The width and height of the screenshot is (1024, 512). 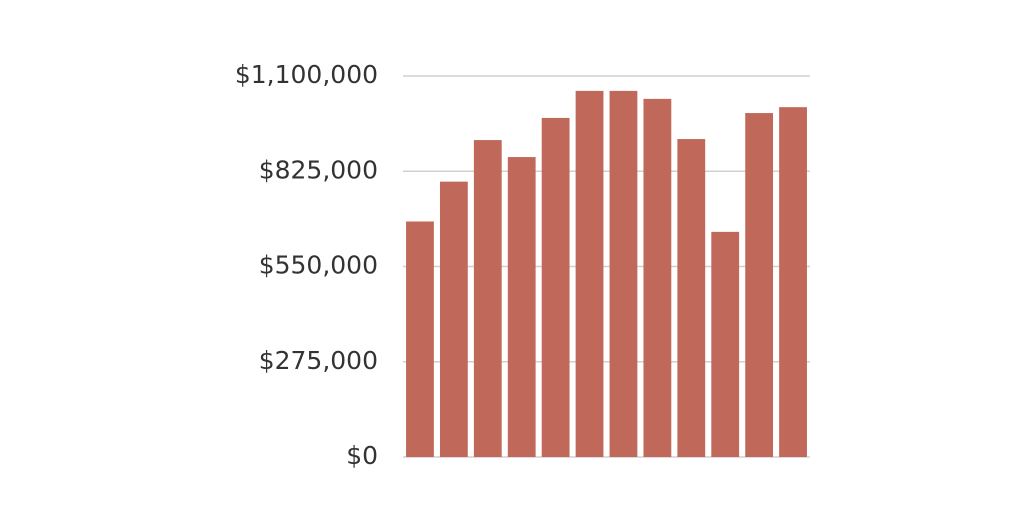 I want to click on y-tick-label: $1,100,000, so click(x=306, y=74).